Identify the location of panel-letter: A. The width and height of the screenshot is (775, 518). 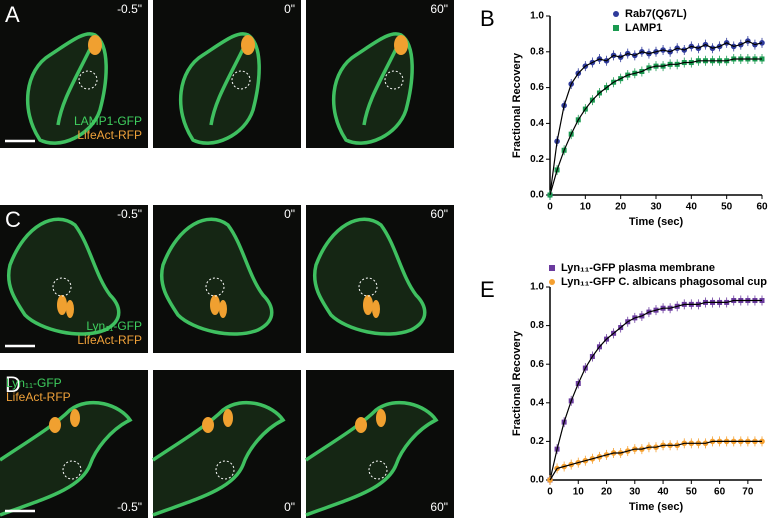
(12, 14).